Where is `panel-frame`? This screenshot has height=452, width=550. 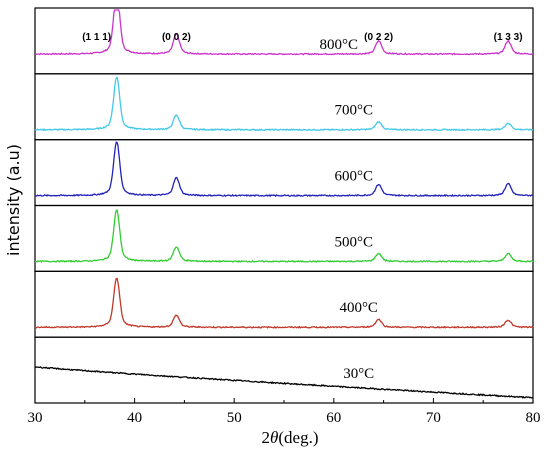
panel-frame is located at coordinates (284, 370).